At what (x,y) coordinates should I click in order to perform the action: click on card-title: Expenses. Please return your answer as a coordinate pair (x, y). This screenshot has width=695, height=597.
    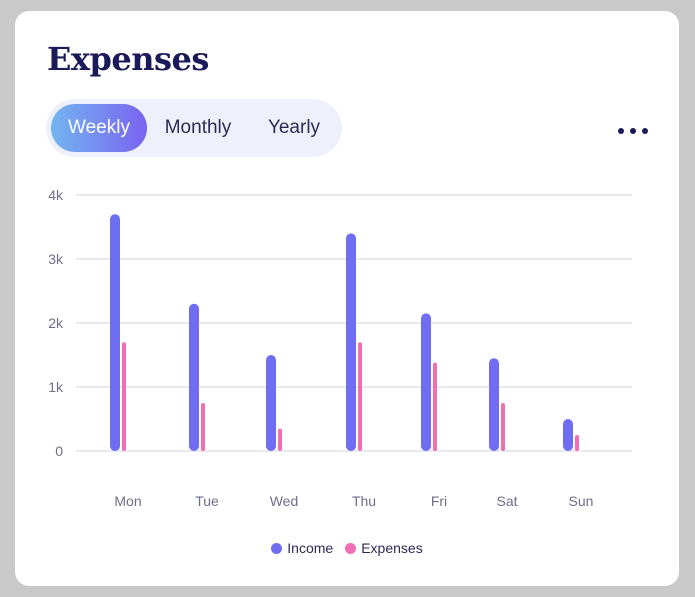
    Looking at the image, I should click on (128, 59).